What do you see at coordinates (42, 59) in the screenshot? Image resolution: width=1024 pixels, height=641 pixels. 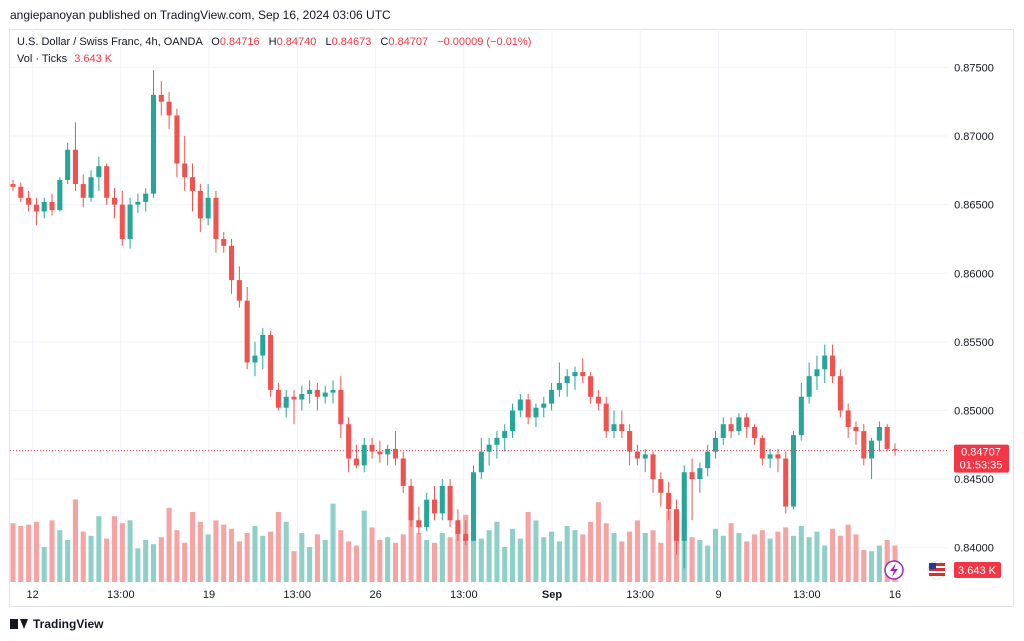 I see `volume-label: Vol · Ticks` at bounding box center [42, 59].